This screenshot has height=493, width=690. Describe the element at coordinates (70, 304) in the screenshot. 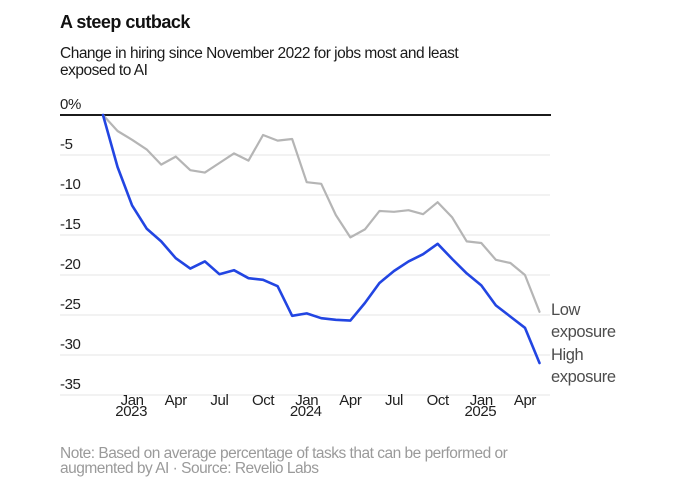

I see `y-tick-label: -25` at that location.